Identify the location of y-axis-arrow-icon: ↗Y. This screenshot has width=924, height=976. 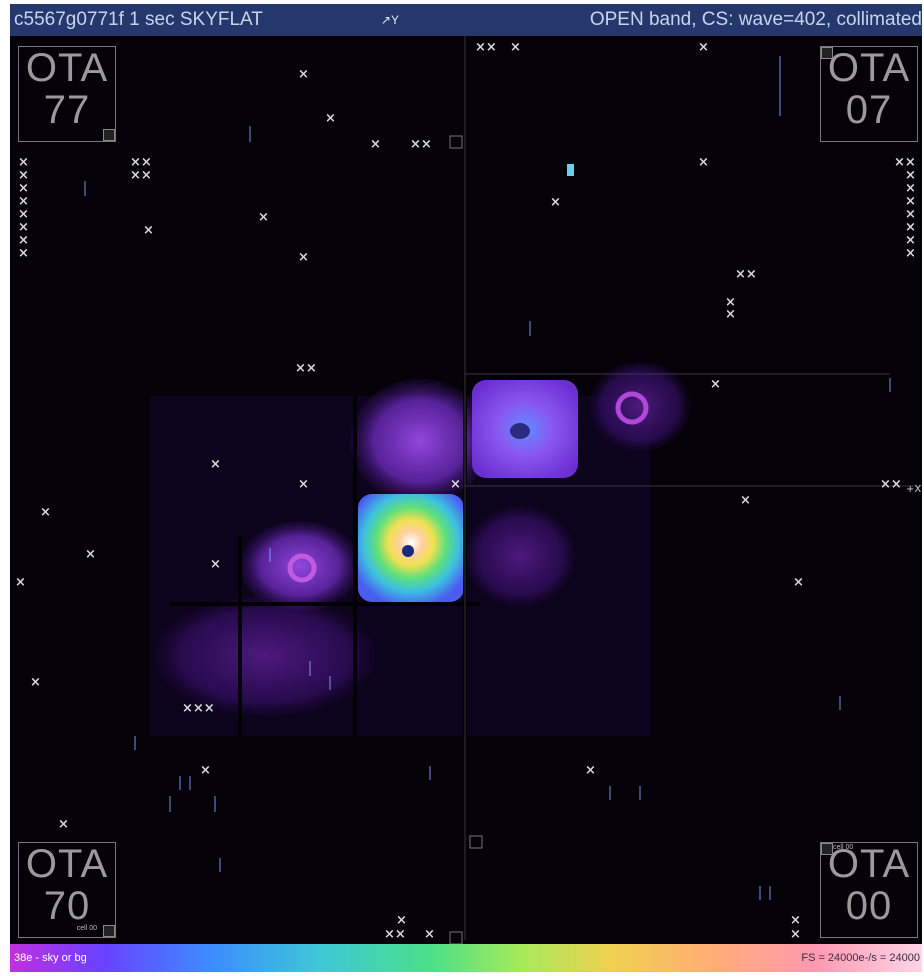
(389, 20).